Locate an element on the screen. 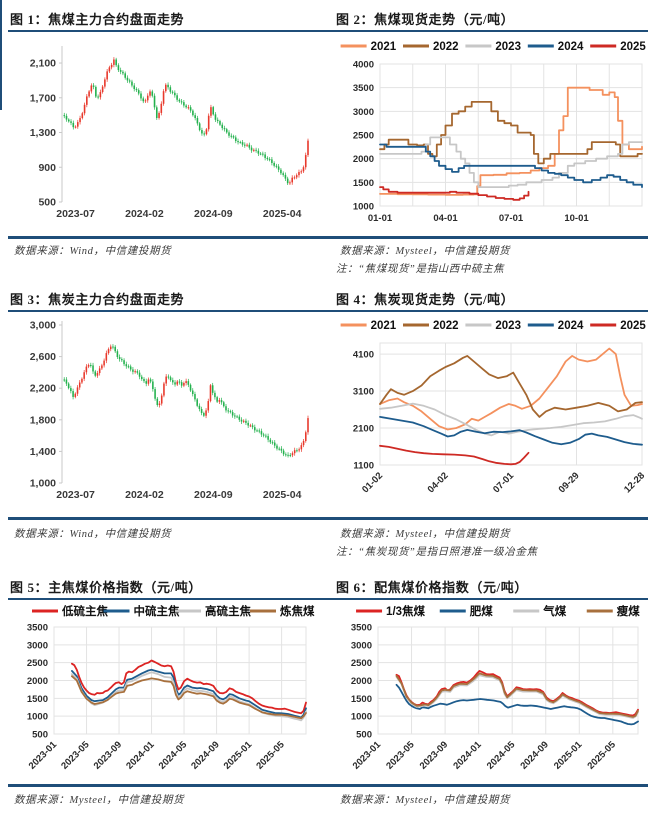  y-tick-label: 1,300 is located at coordinates (43, 133).